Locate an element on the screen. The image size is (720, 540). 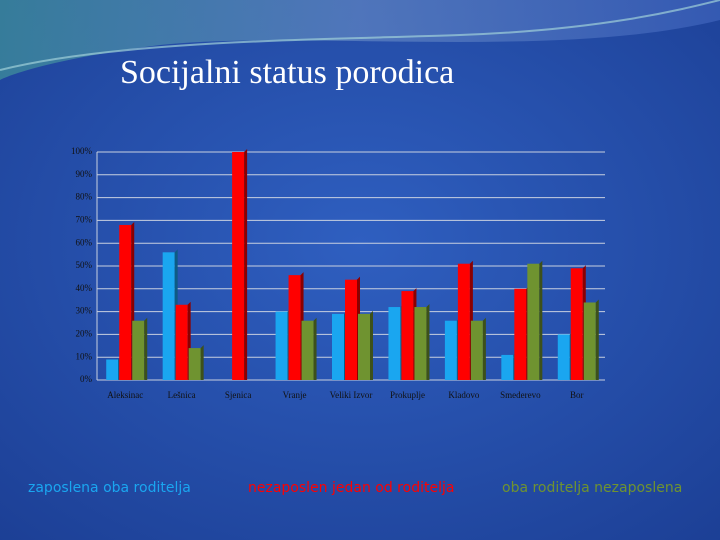
x-tick-label: Veliki Izvor is located at coordinates (351, 395).